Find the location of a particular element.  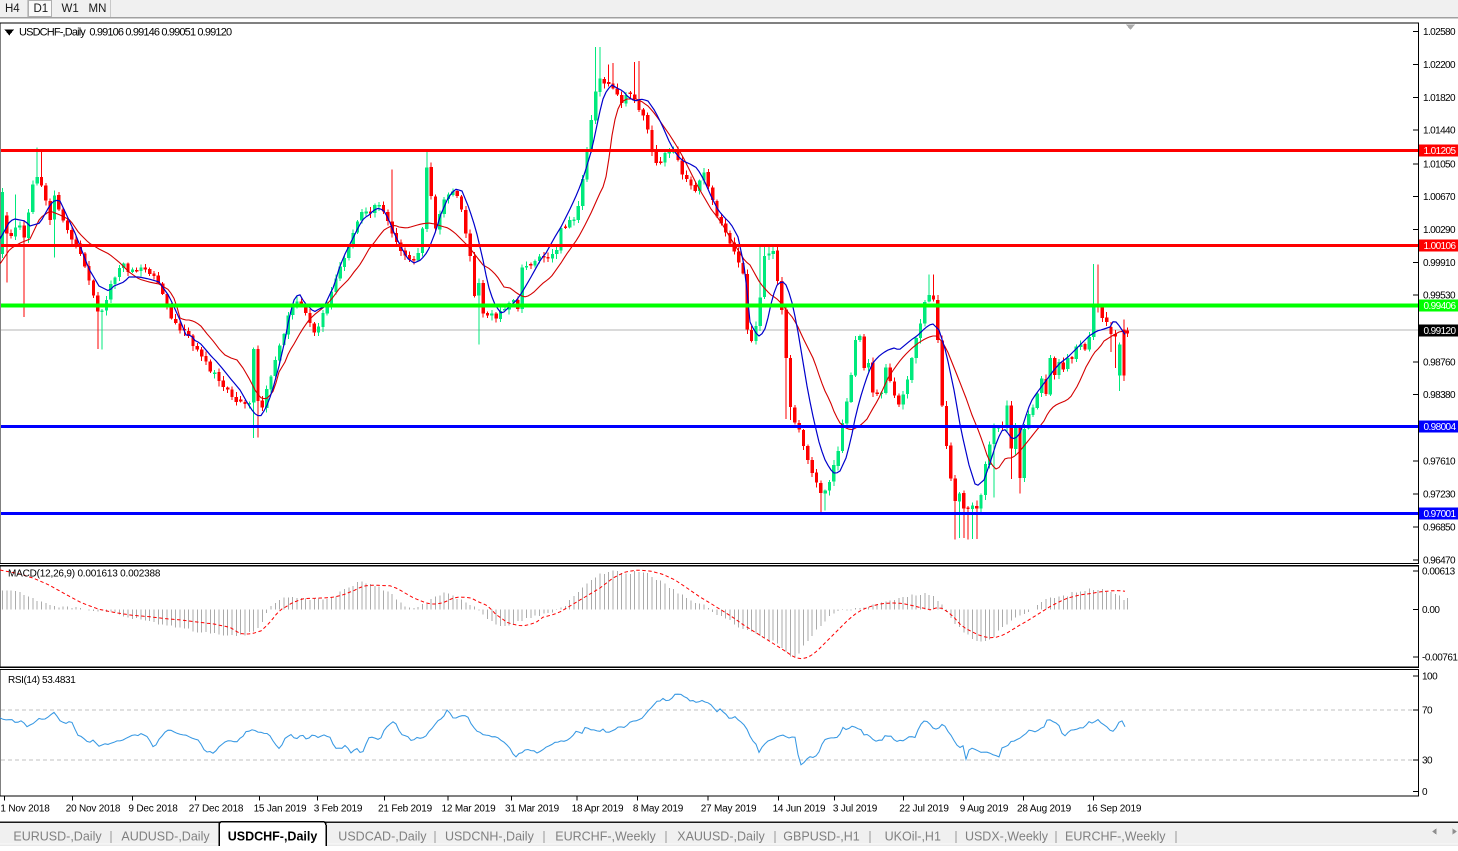

svg-text: W1 is located at coordinates (70, 9).